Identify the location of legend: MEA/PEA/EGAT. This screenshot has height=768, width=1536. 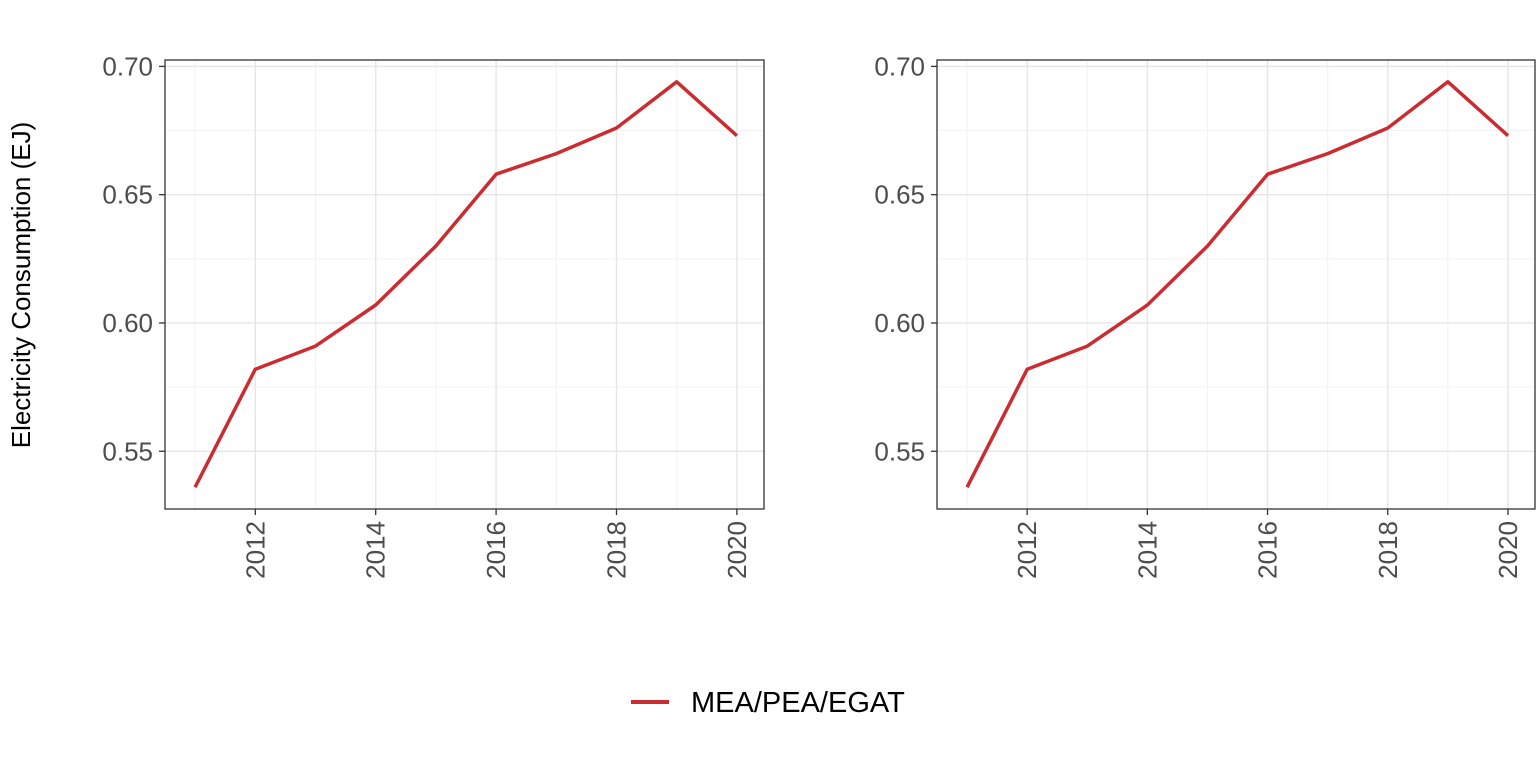
(768, 703).